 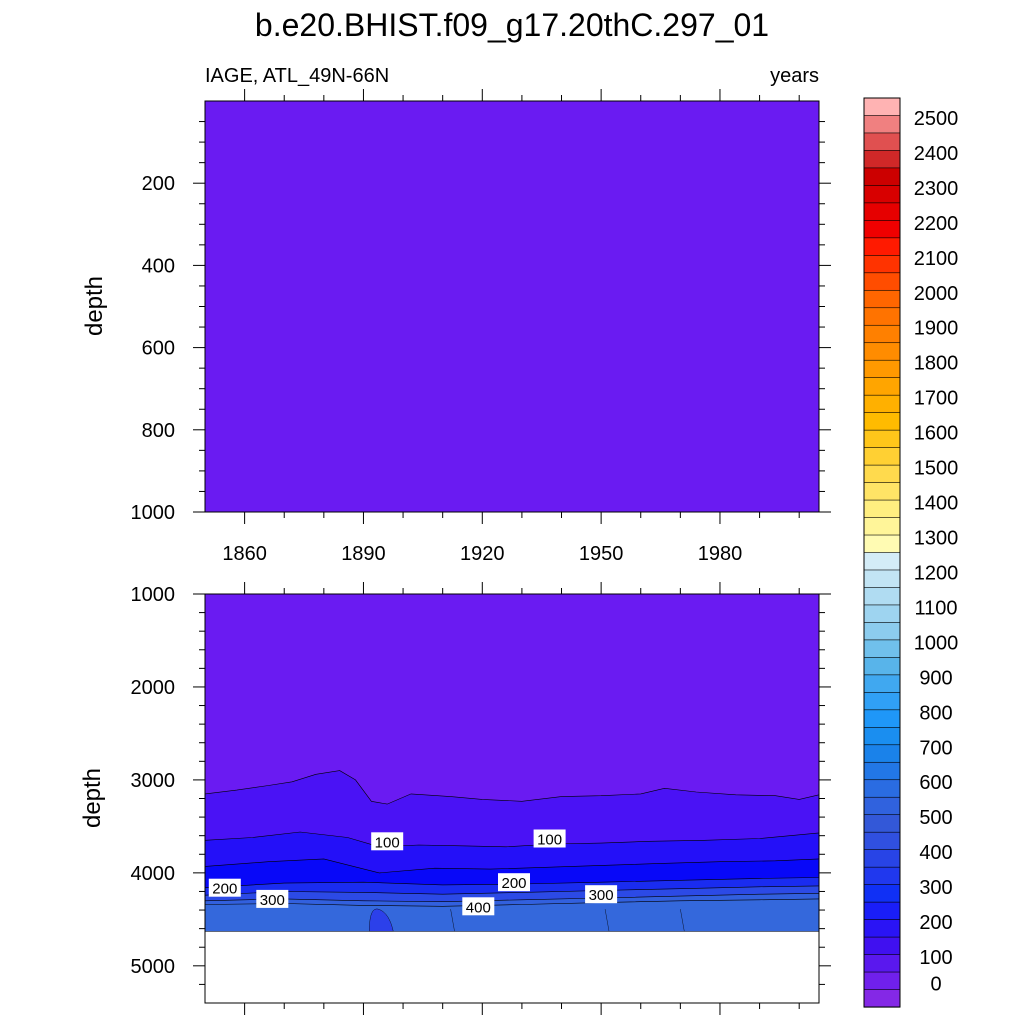 What do you see at coordinates (935, 923) in the screenshot?
I see `colorbar-label: 200` at bounding box center [935, 923].